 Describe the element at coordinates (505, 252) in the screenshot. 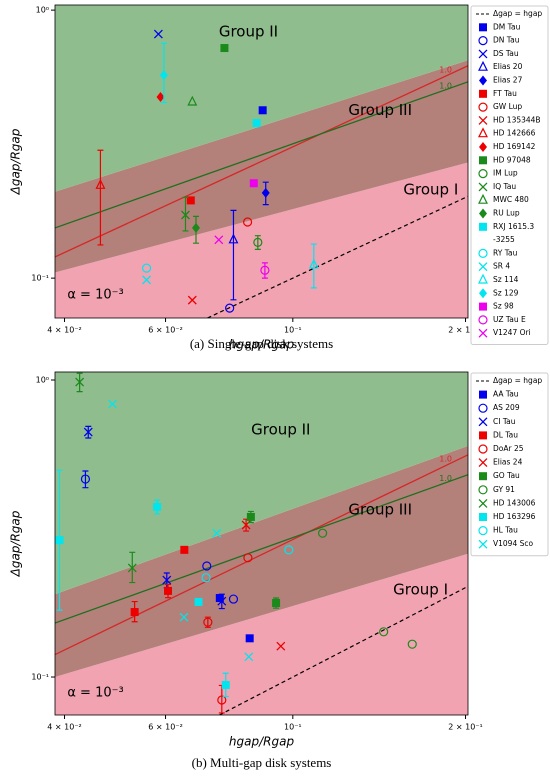

I see `legend-label: RY Tau` at that location.